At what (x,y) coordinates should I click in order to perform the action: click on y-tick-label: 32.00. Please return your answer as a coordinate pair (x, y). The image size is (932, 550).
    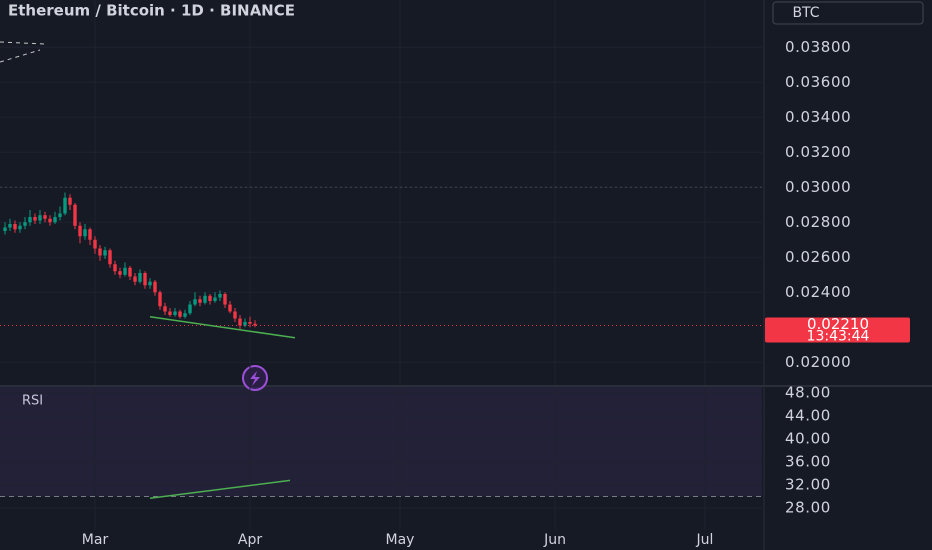
    Looking at the image, I should click on (808, 485).